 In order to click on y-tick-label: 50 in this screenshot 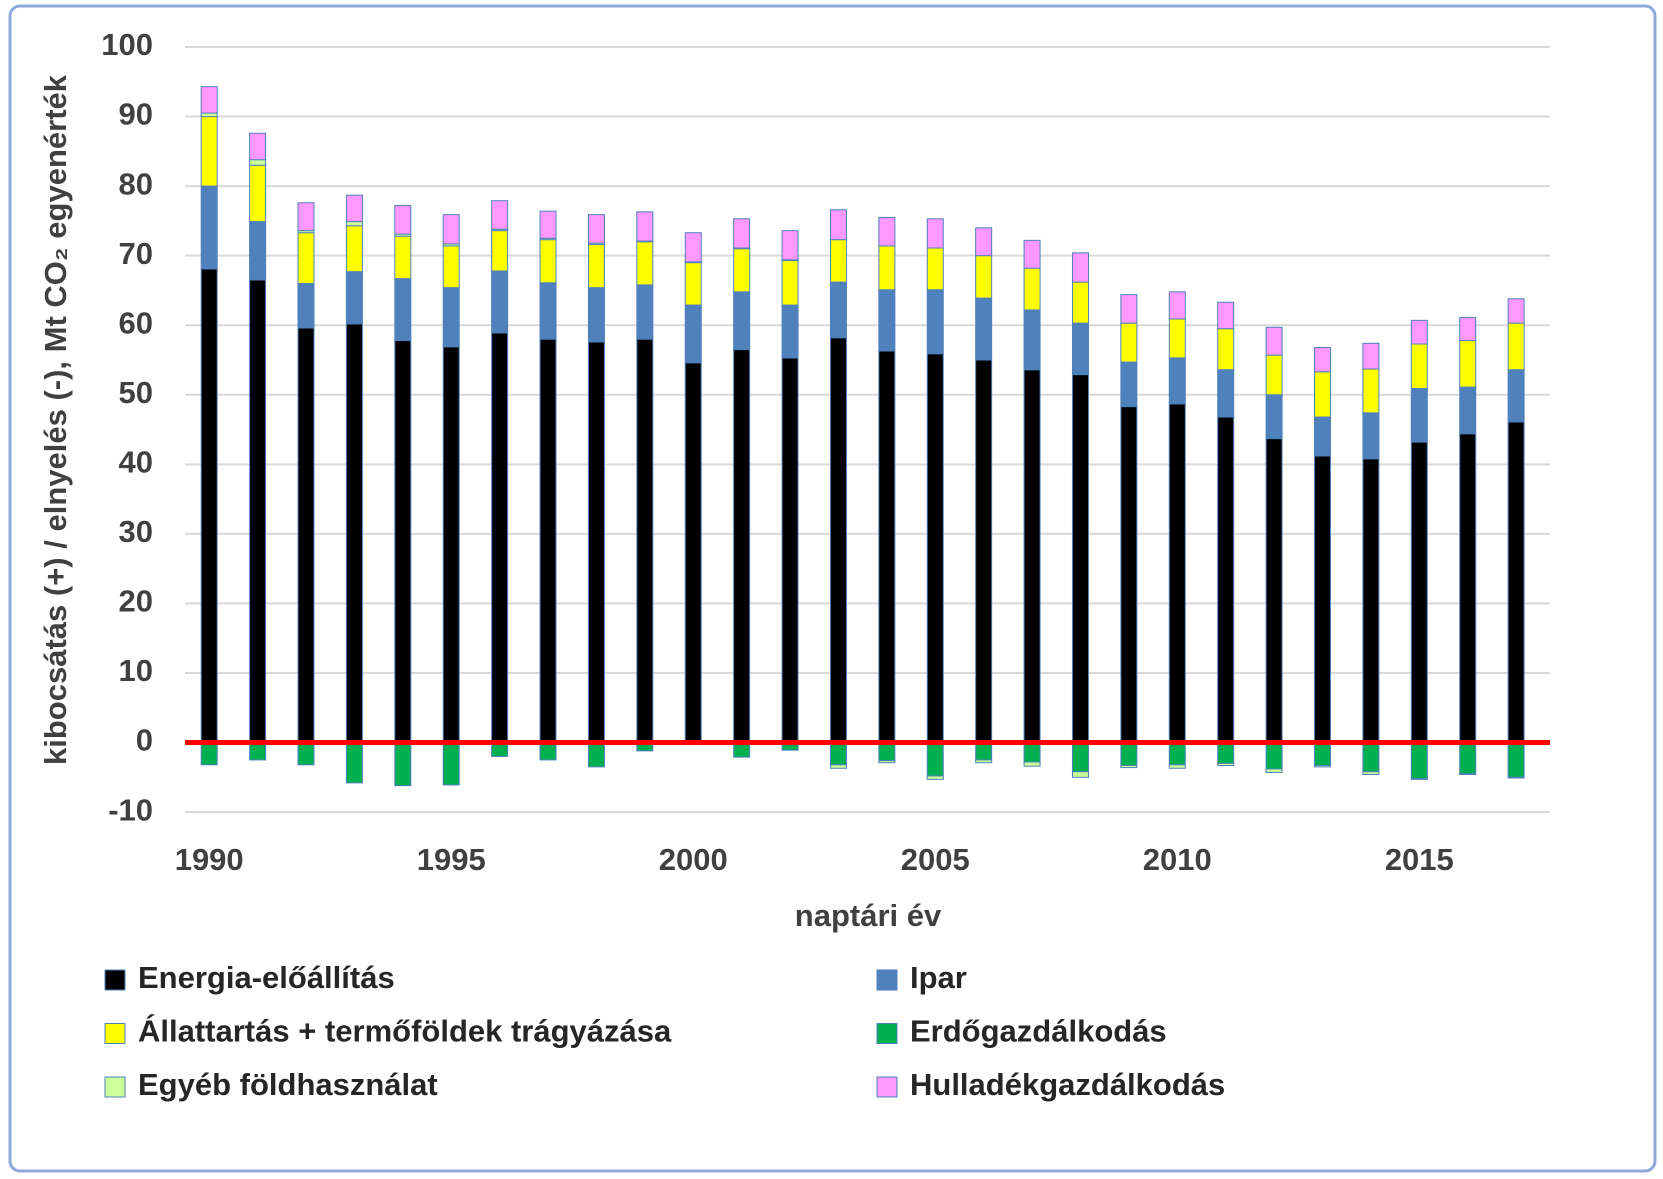, I will do `click(136, 392)`.